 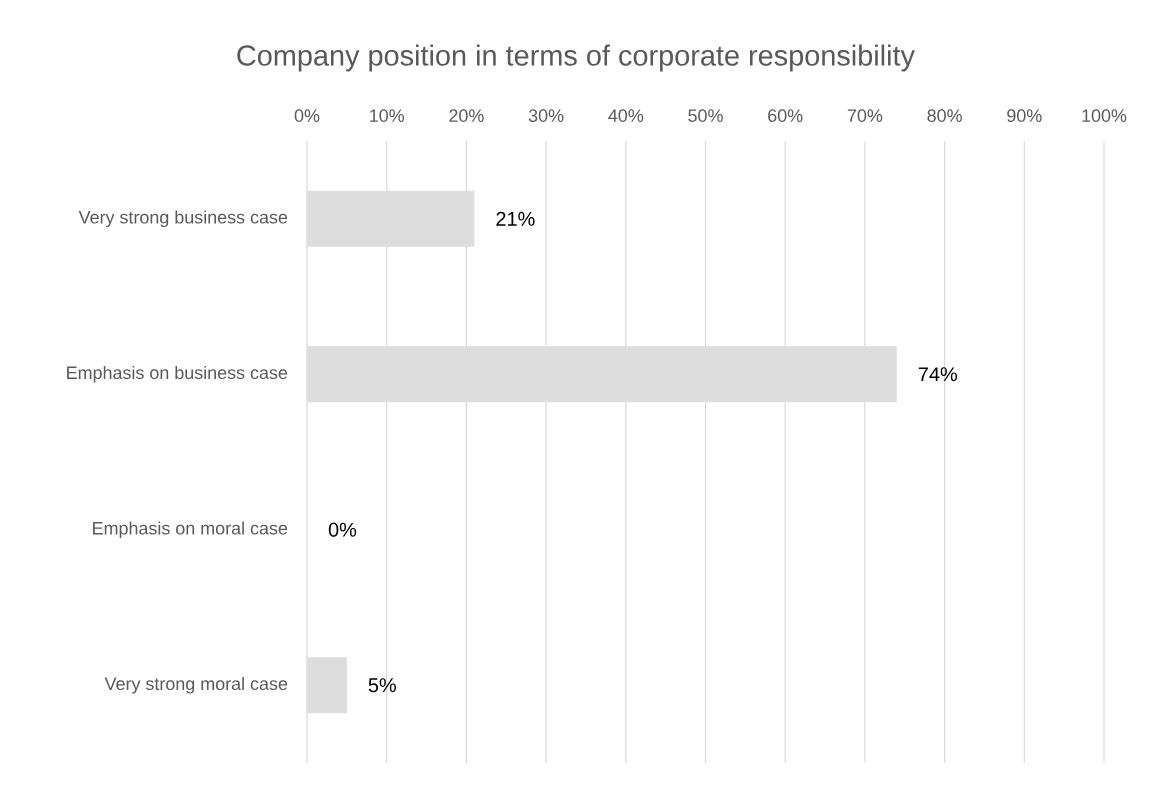 What do you see at coordinates (944, 115) in the screenshot?
I see `x-tick-label: 80%` at bounding box center [944, 115].